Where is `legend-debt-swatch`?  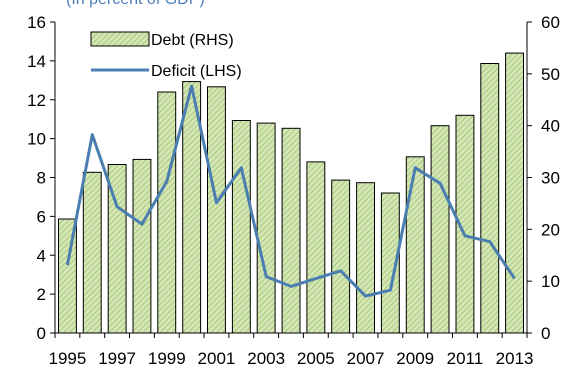
legend-debt-swatch is located at coordinates (120, 39).